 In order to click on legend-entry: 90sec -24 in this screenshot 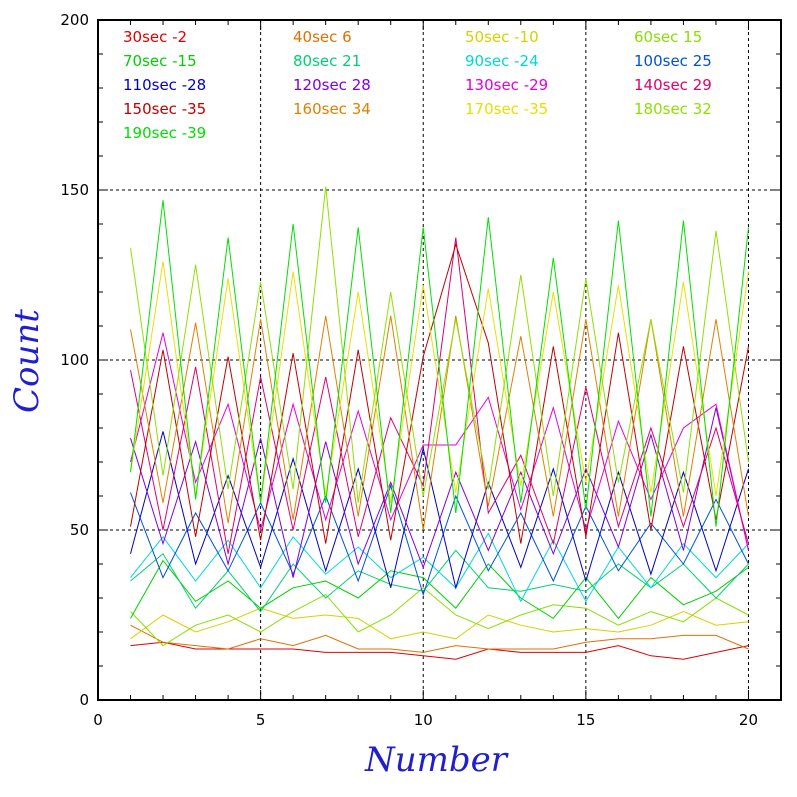, I will do `click(502, 61)`.